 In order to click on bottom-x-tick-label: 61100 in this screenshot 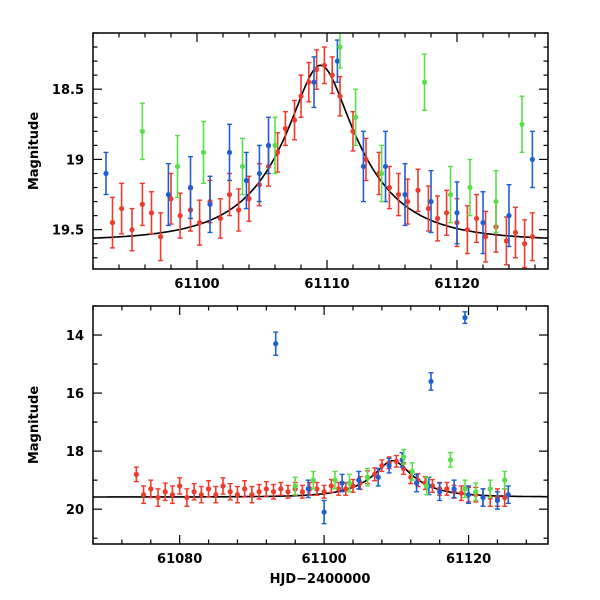, I will do `click(323, 559)`.